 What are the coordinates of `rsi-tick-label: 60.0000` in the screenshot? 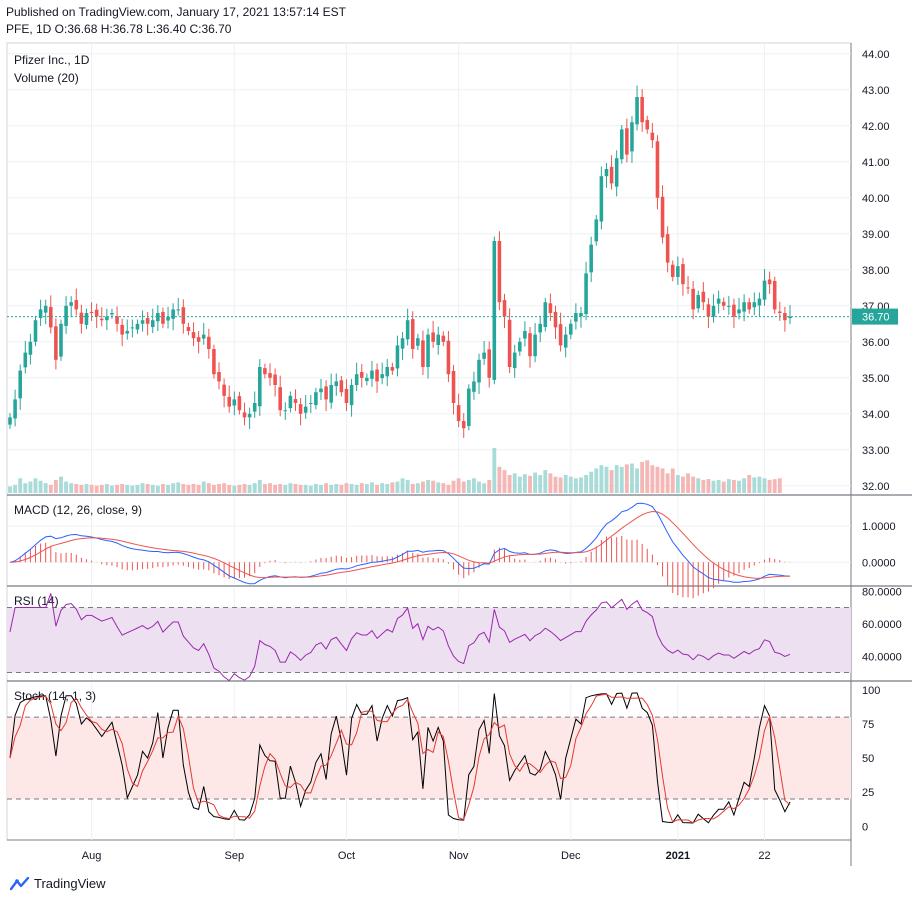 It's located at (882, 625).